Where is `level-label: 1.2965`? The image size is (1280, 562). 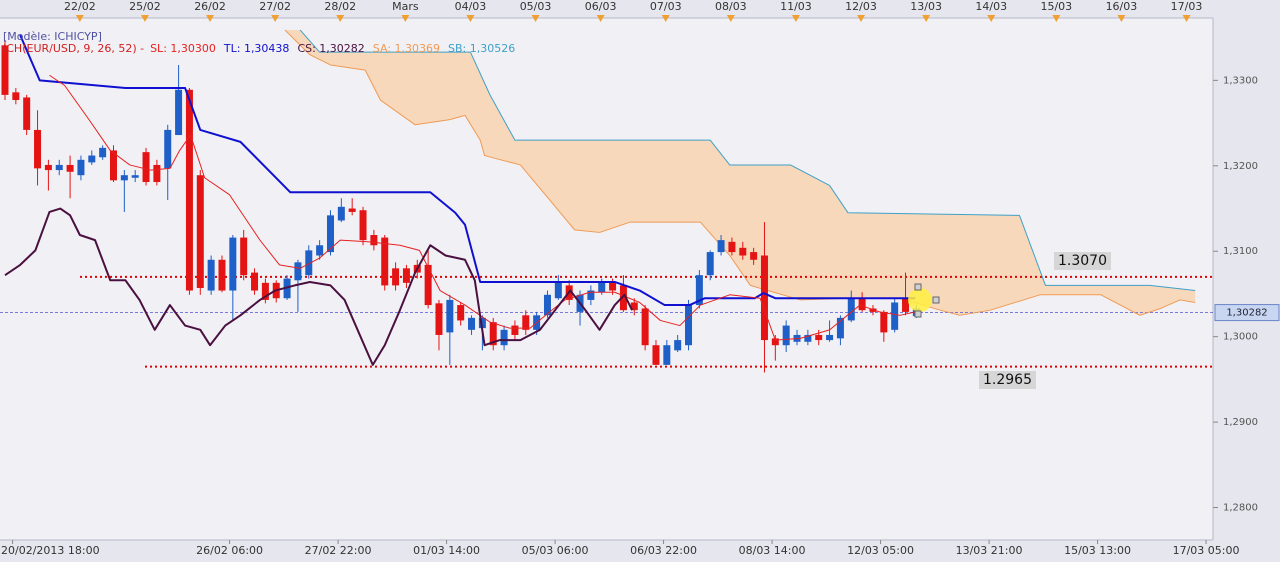 level-label: 1.2965 is located at coordinates (1007, 380).